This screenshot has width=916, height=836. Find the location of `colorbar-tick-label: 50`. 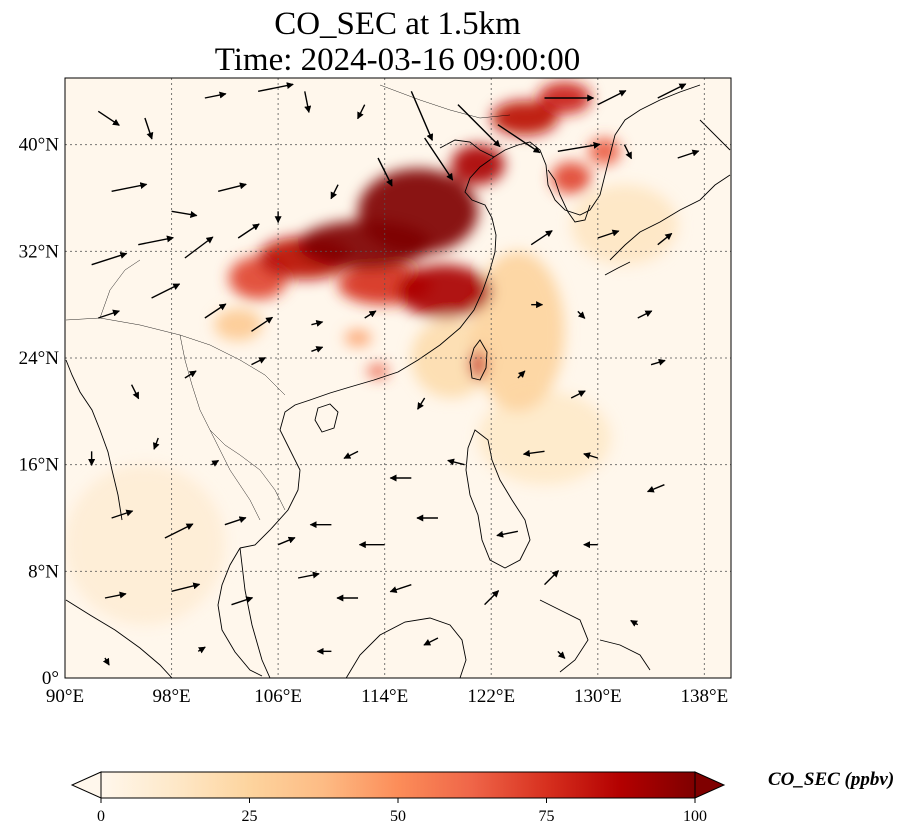

colorbar-tick-label: 50 is located at coordinates (398, 816).